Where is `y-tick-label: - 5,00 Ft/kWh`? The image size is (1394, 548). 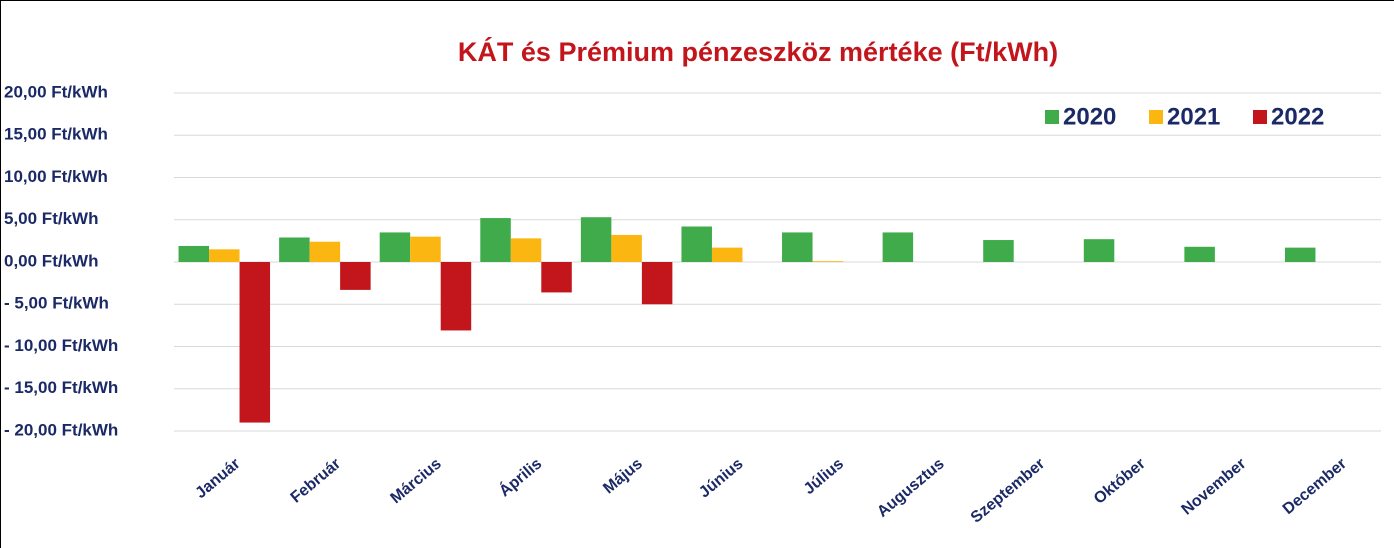
y-tick-label: - 5,00 Ft/kWh is located at coordinates (56, 303).